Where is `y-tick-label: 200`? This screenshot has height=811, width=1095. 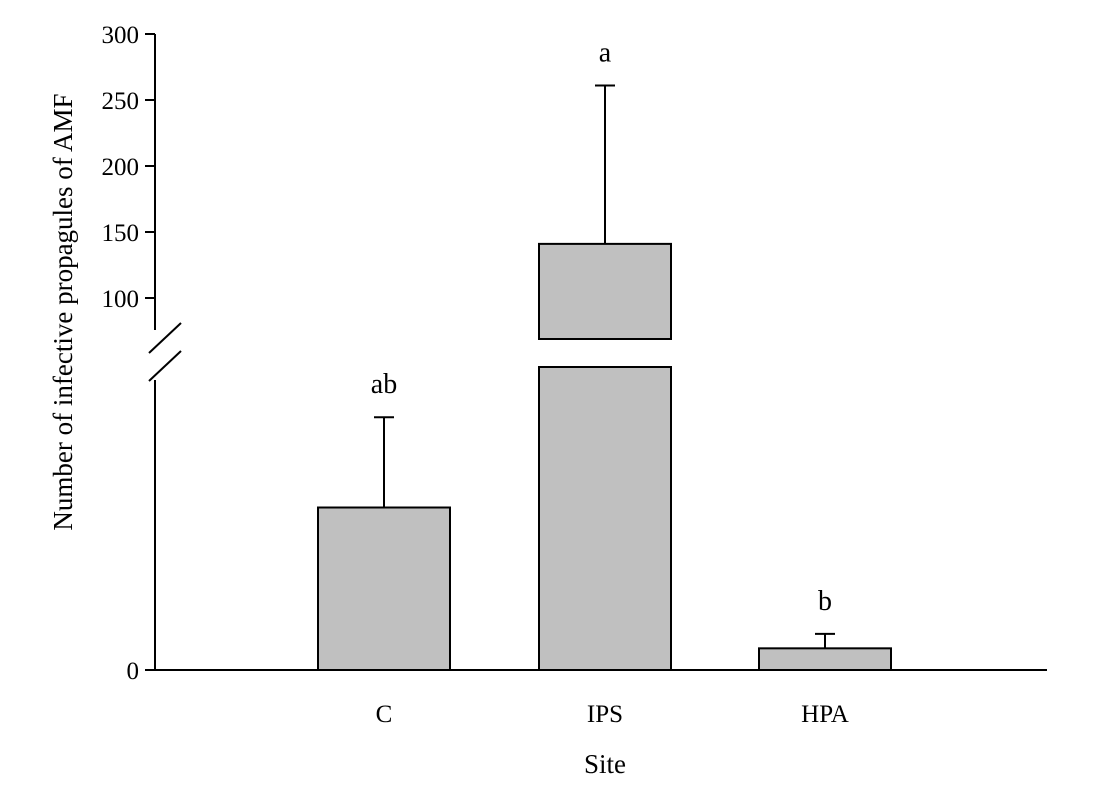
y-tick-label: 200 is located at coordinates (121, 167).